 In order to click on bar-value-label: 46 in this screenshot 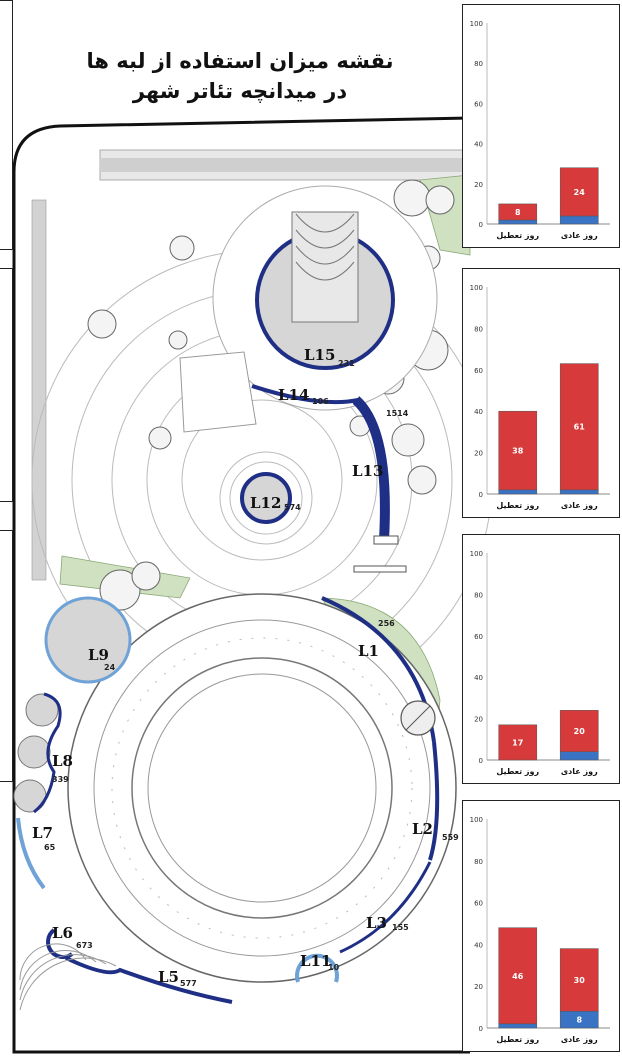, I will do `click(518, 976)`.